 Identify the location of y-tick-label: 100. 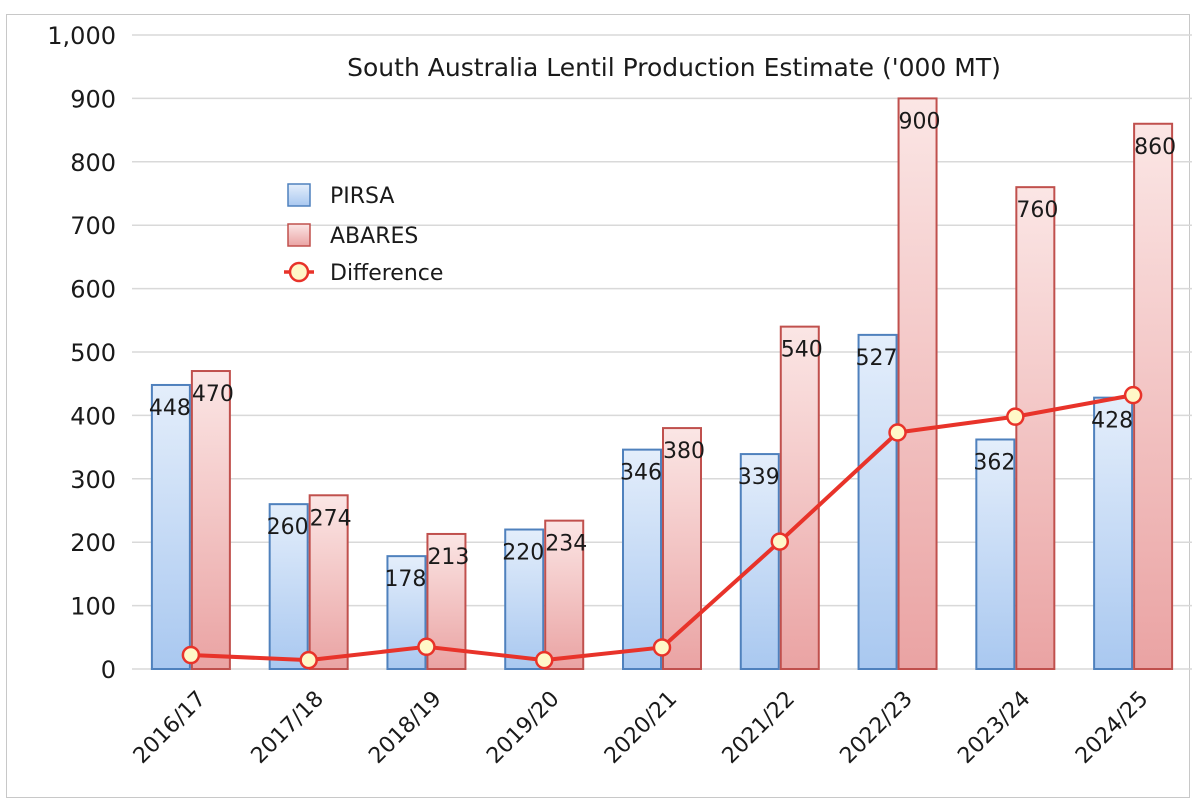
(93, 607).